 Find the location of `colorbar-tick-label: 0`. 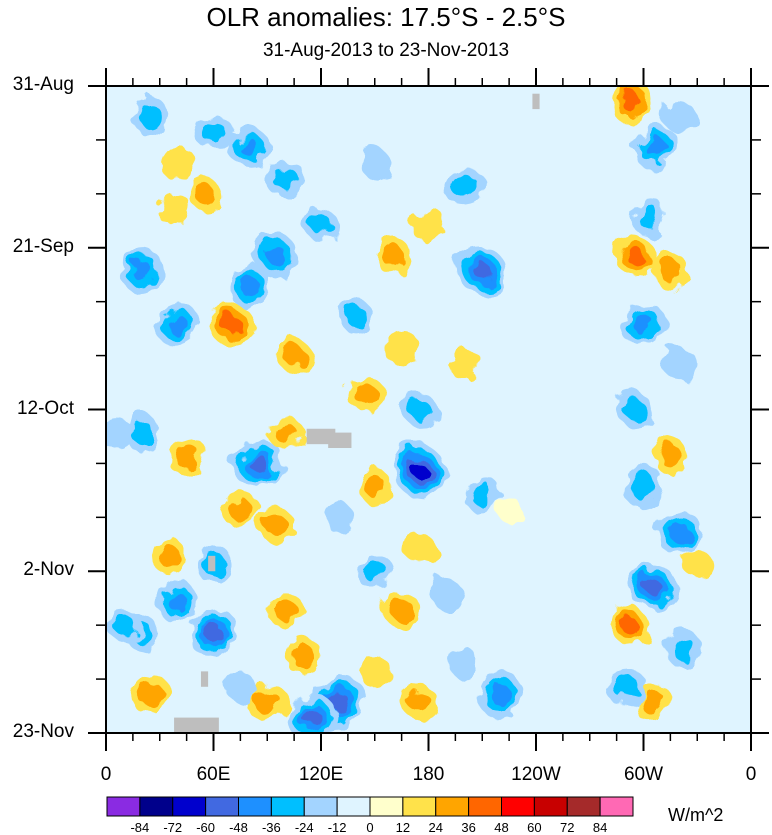

colorbar-tick-label: 0 is located at coordinates (370, 827).